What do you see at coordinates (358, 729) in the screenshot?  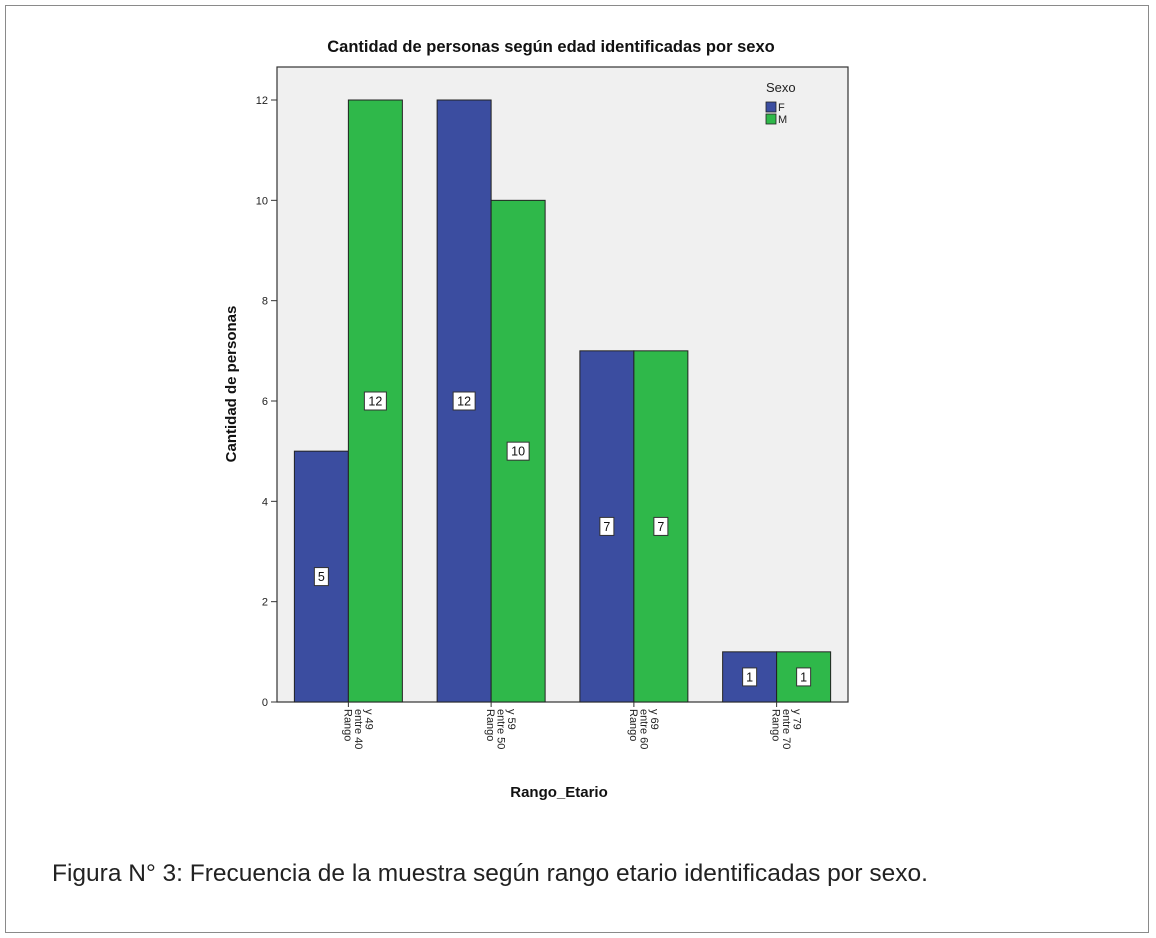 I see `x-tick-label-line: entre 40` at bounding box center [358, 729].